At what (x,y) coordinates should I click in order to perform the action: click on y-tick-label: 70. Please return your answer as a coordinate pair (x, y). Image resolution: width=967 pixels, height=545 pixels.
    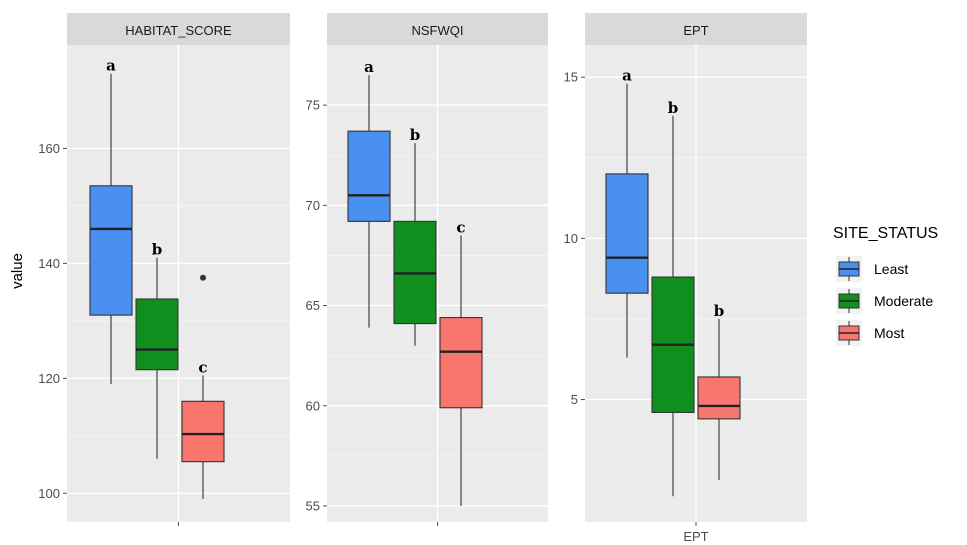
    Looking at the image, I should click on (313, 205).